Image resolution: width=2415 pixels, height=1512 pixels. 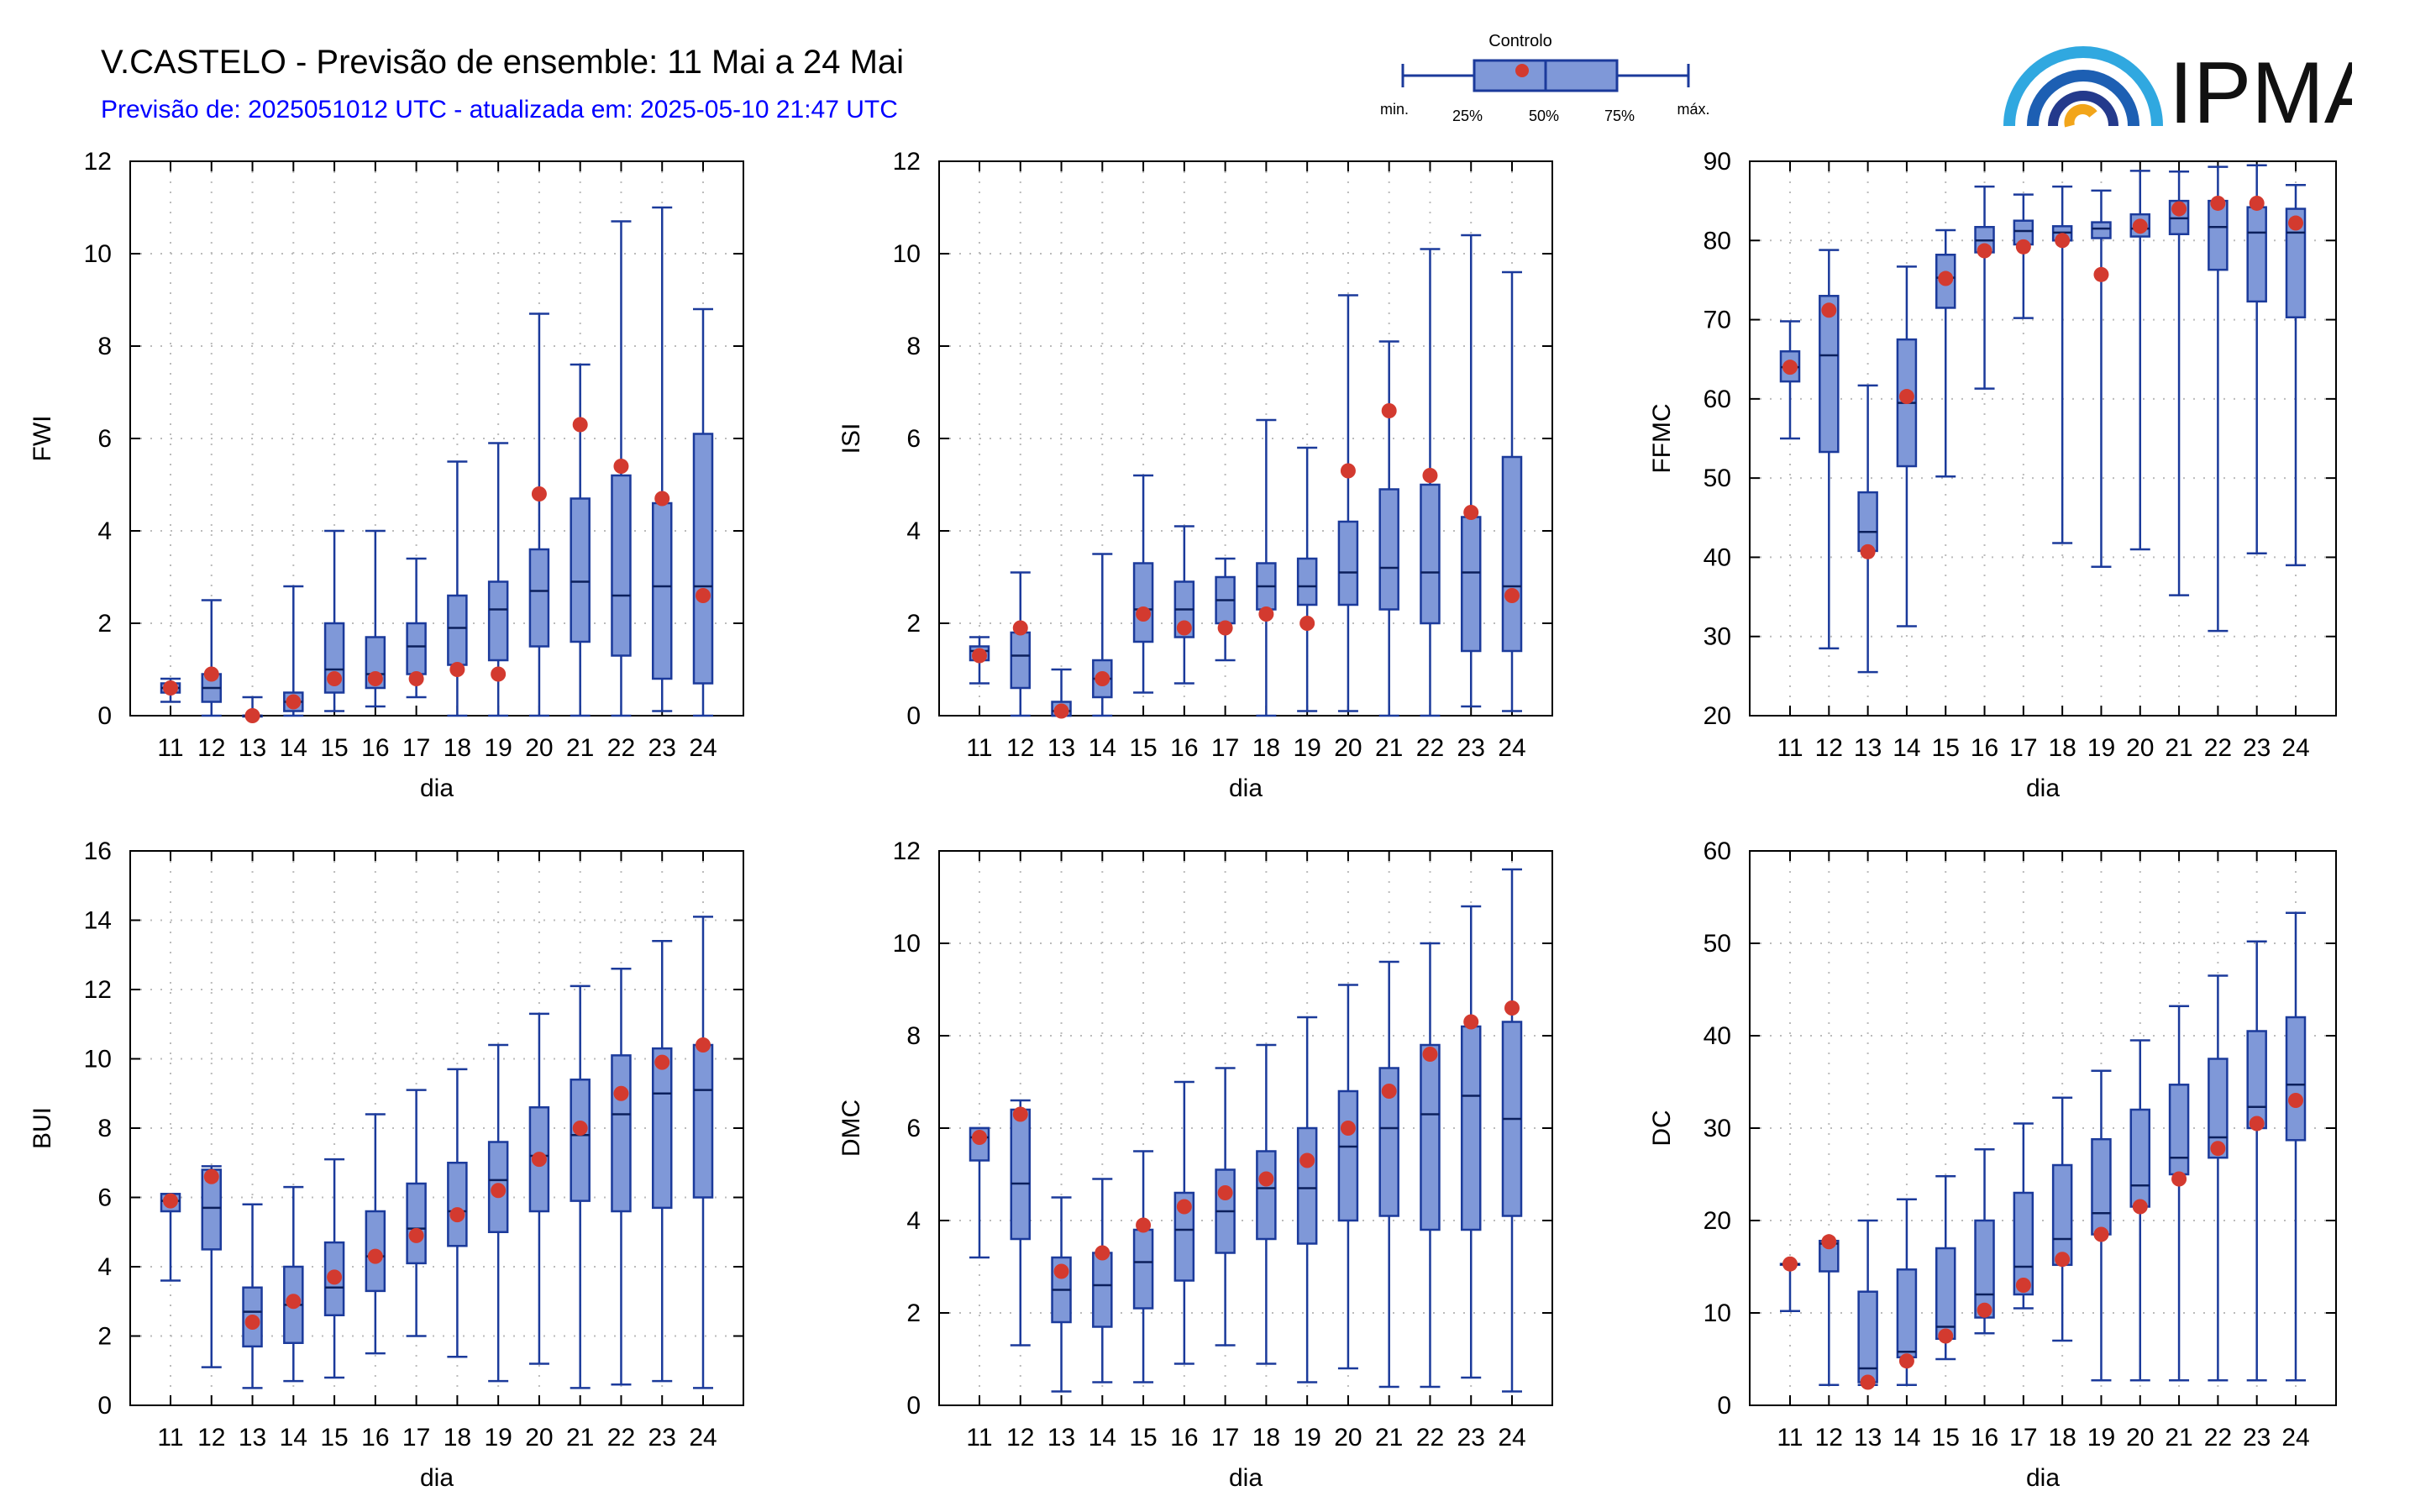 I want to click on y-tick-label: 12, so click(x=98, y=990).